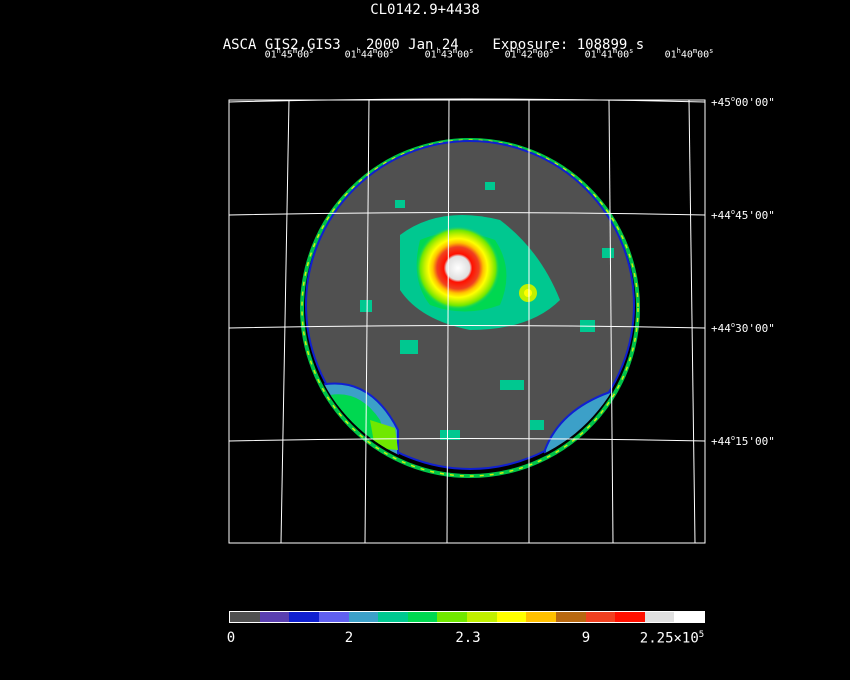 The height and width of the screenshot is (680, 850). Describe the element at coordinates (689, 54) in the screenshot. I see `ra-label: 01h40m00s` at that location.